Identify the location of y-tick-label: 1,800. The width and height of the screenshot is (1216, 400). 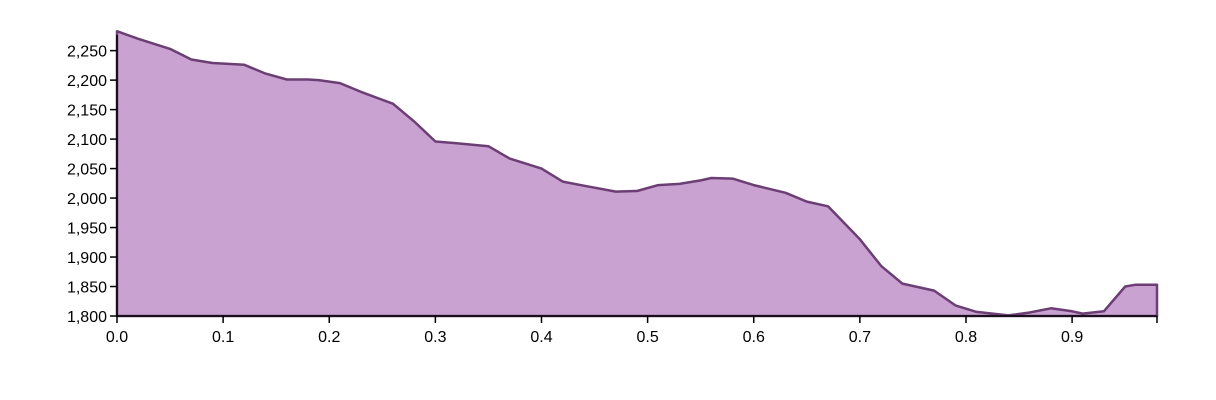
(87, 317).